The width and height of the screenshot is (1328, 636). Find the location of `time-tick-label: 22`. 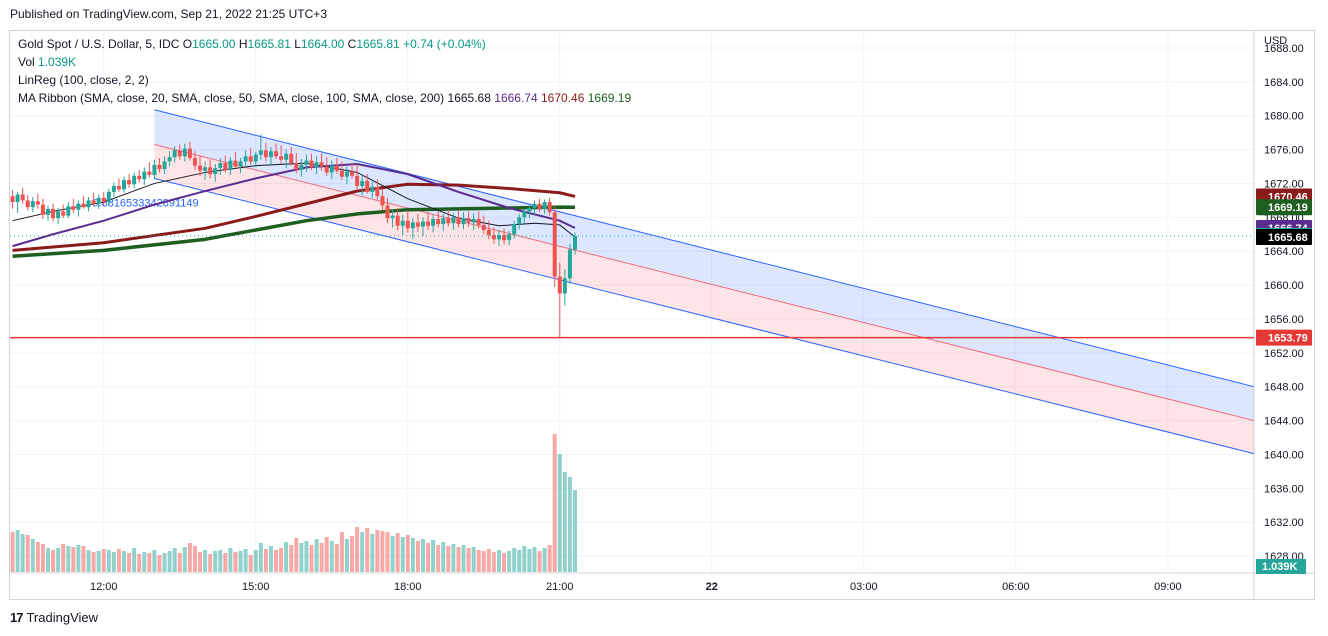

time-tick-label: 22 is located at coordinates (712, 587).